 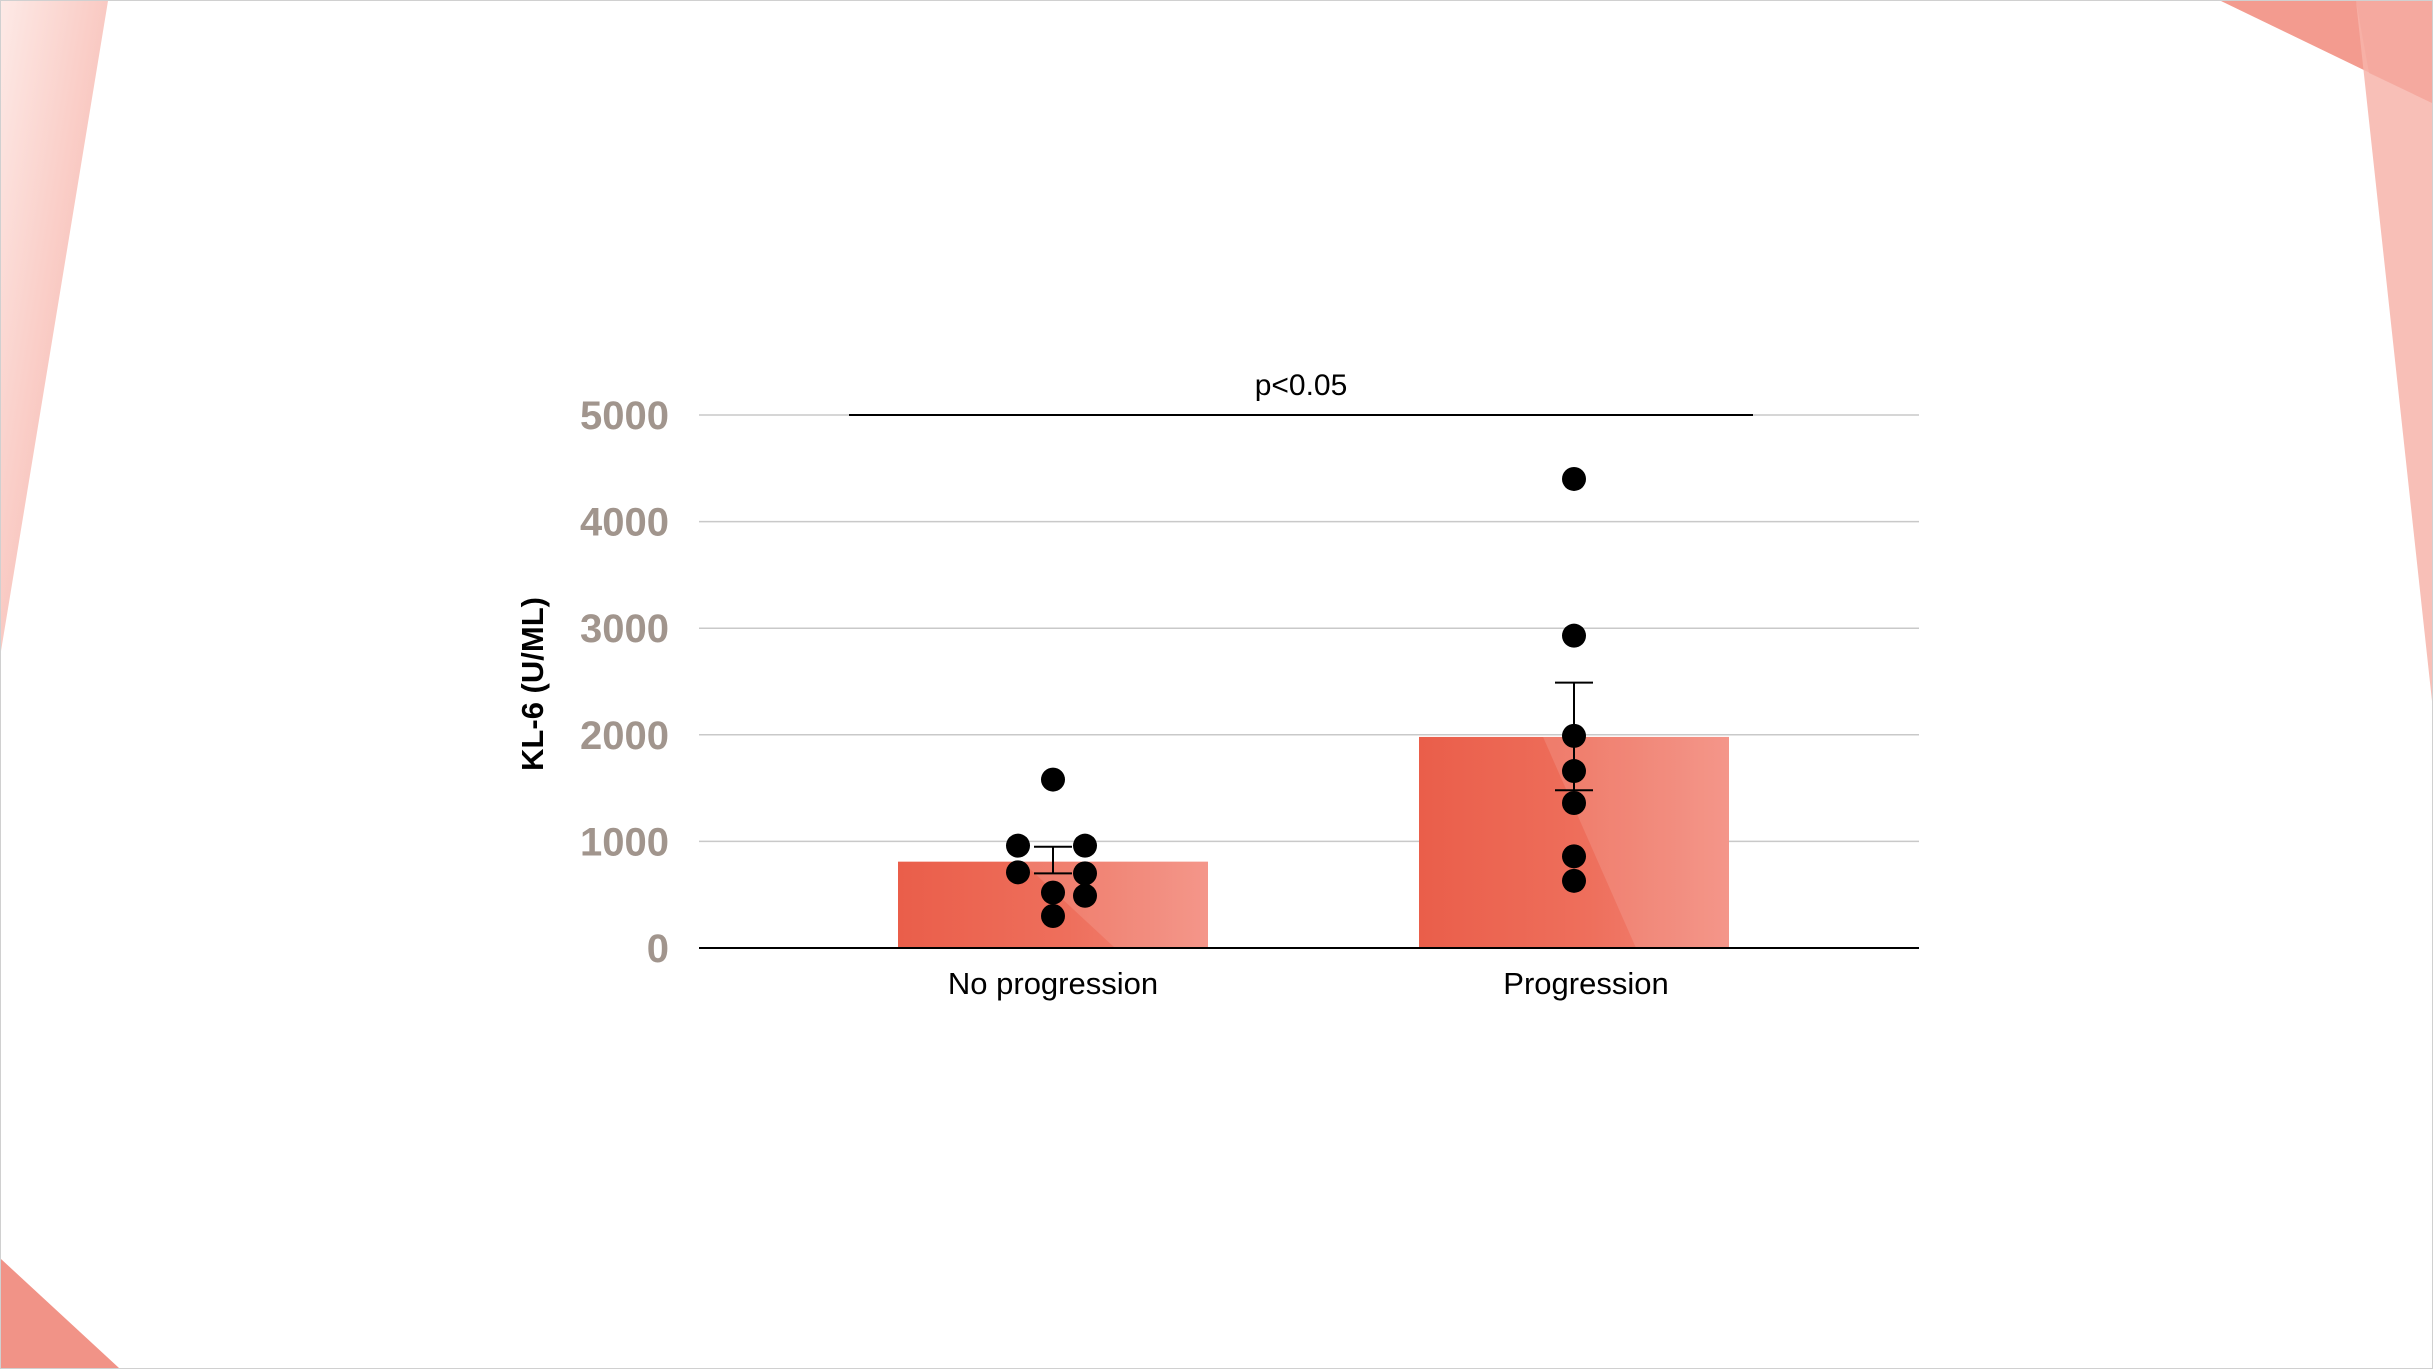 What do you see at coordinates (624, 523) in the screenshot?
I see `y-tick-label: 4000` at bounding box center [624, 523].